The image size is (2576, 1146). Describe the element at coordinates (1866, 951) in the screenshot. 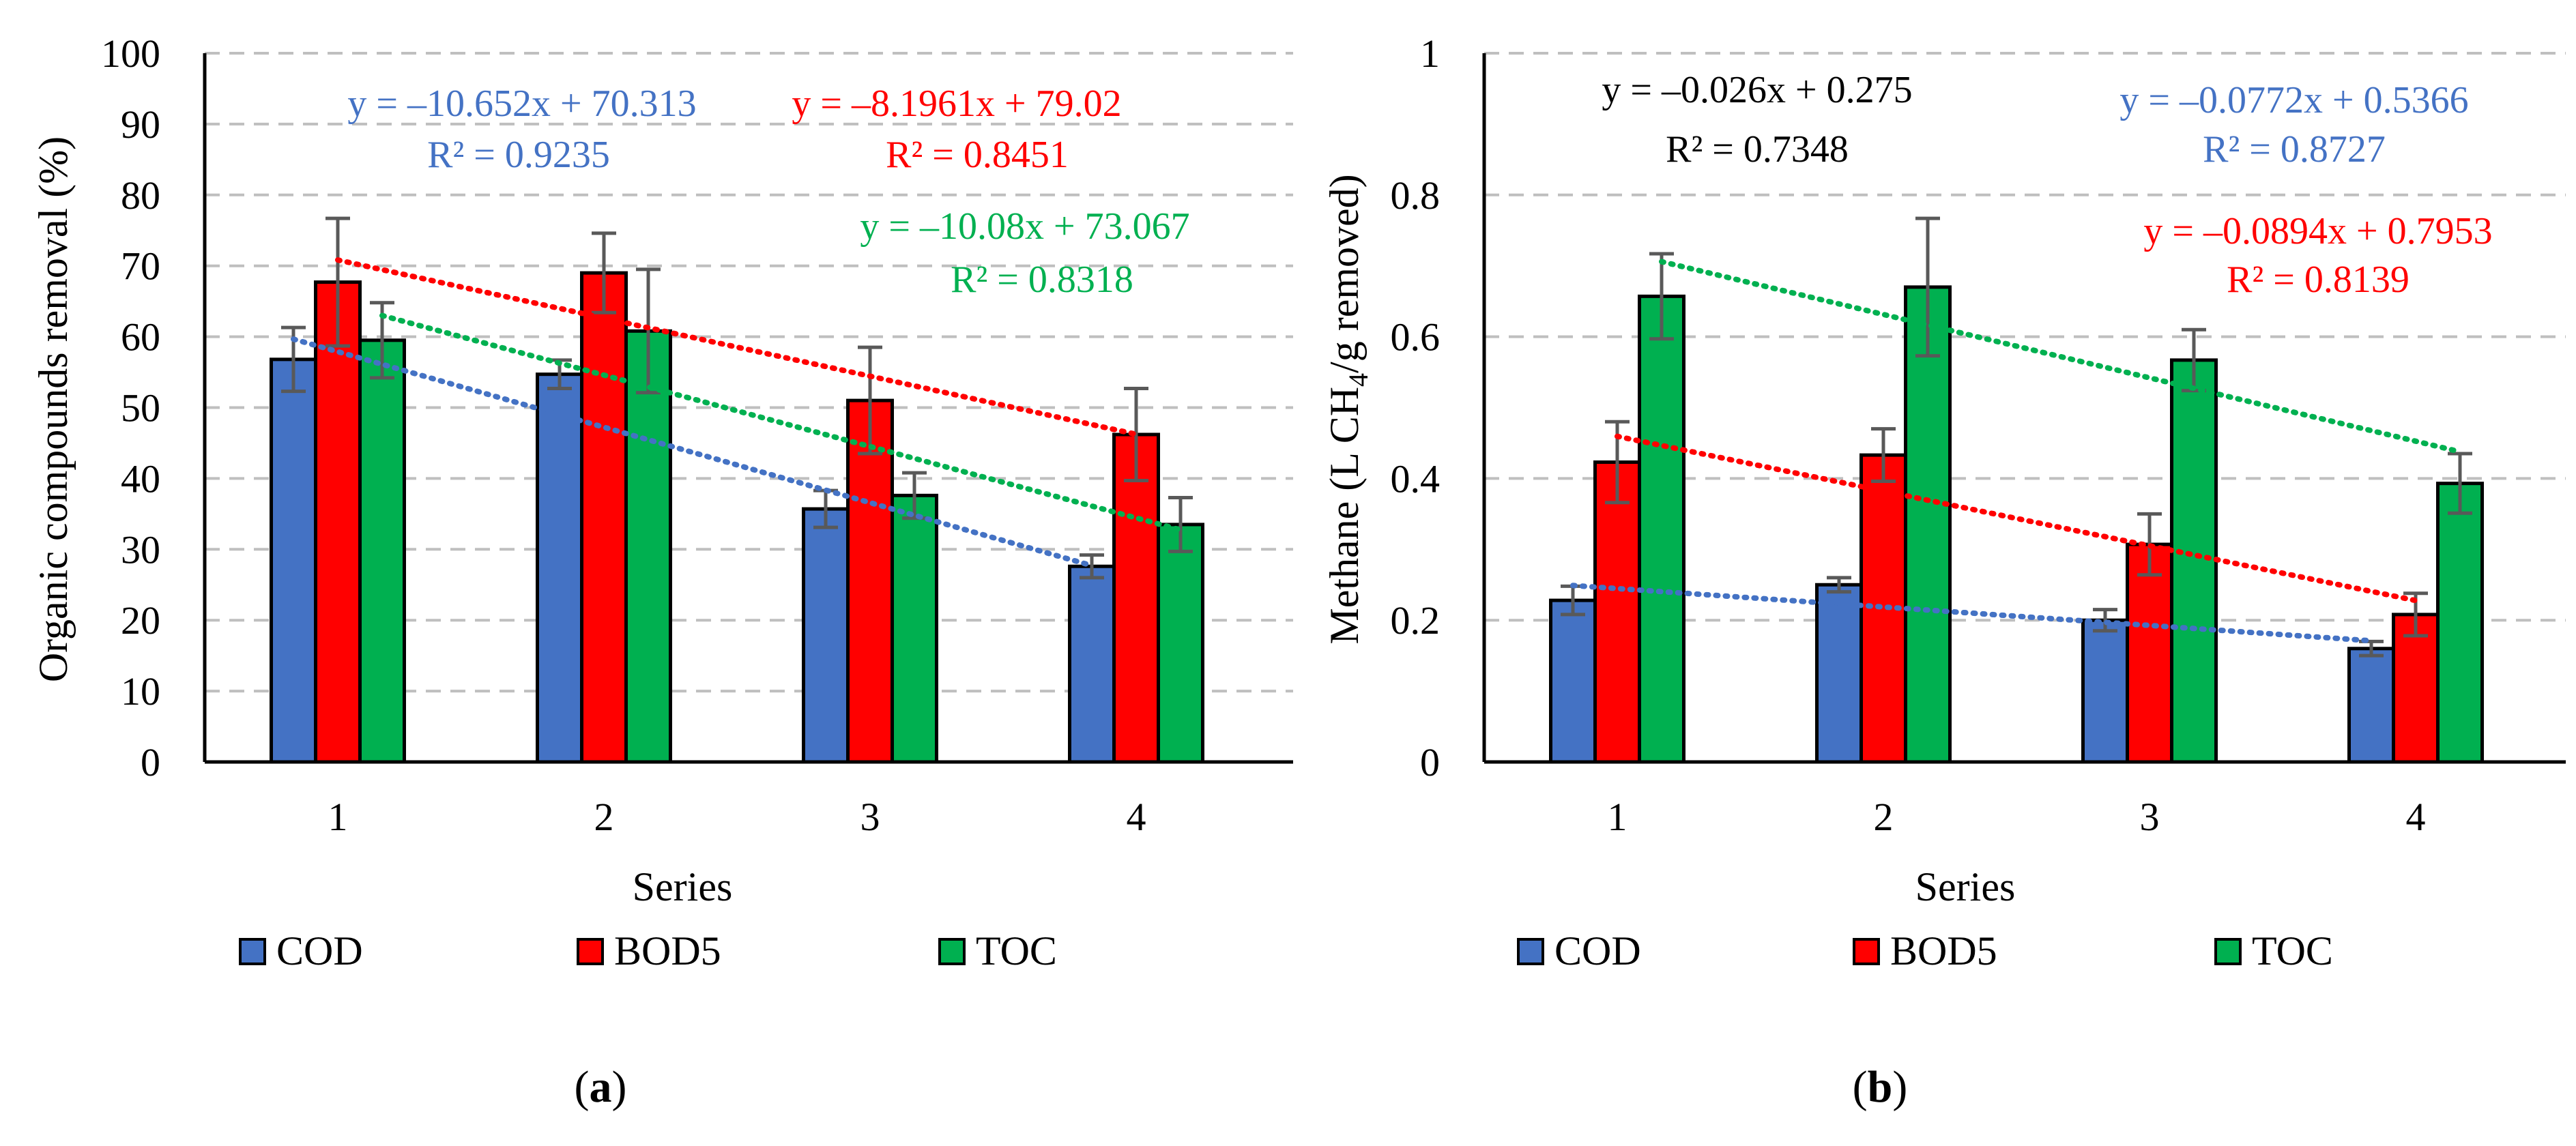

I see `legend-swatch-bod5` at that location.